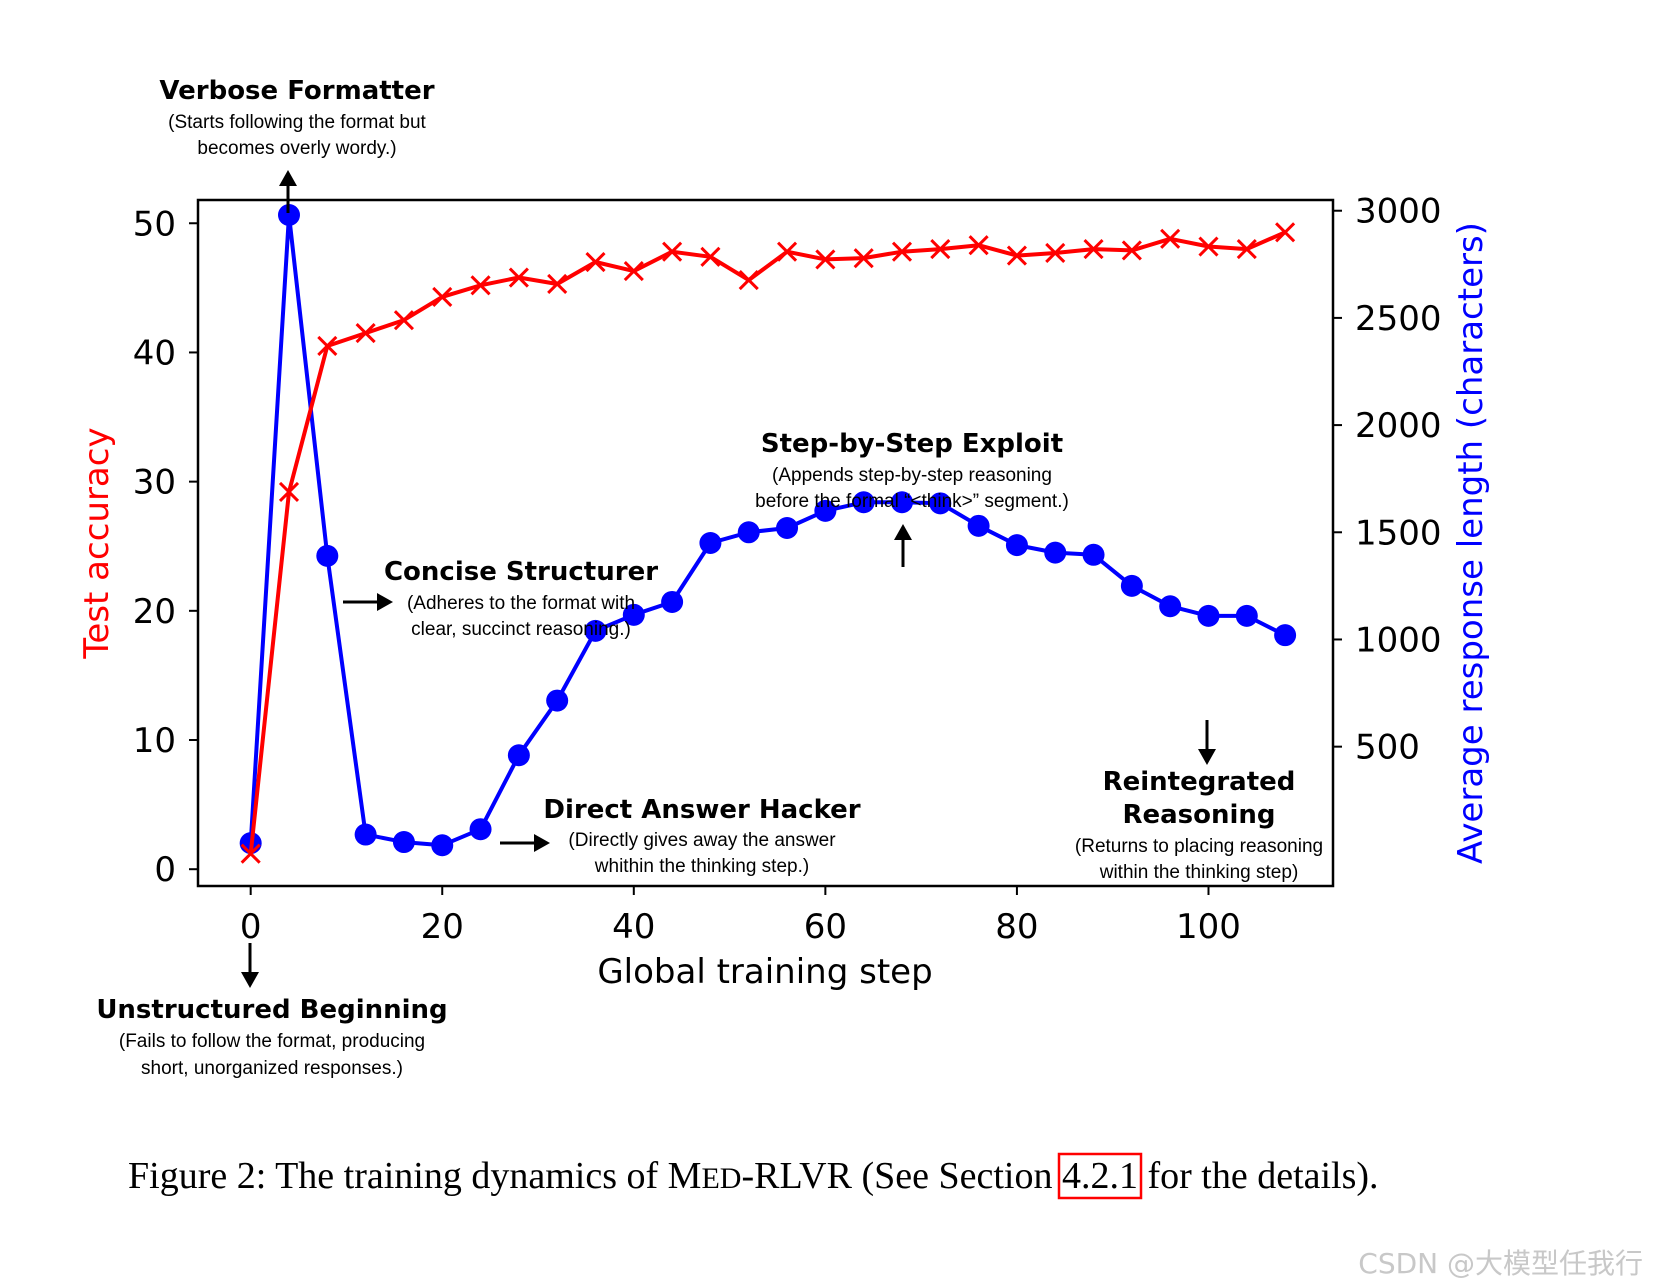 This screenshot has height=1288, width=1653. I want to click on section-link: 4.2.1, so click(1100, 1176).